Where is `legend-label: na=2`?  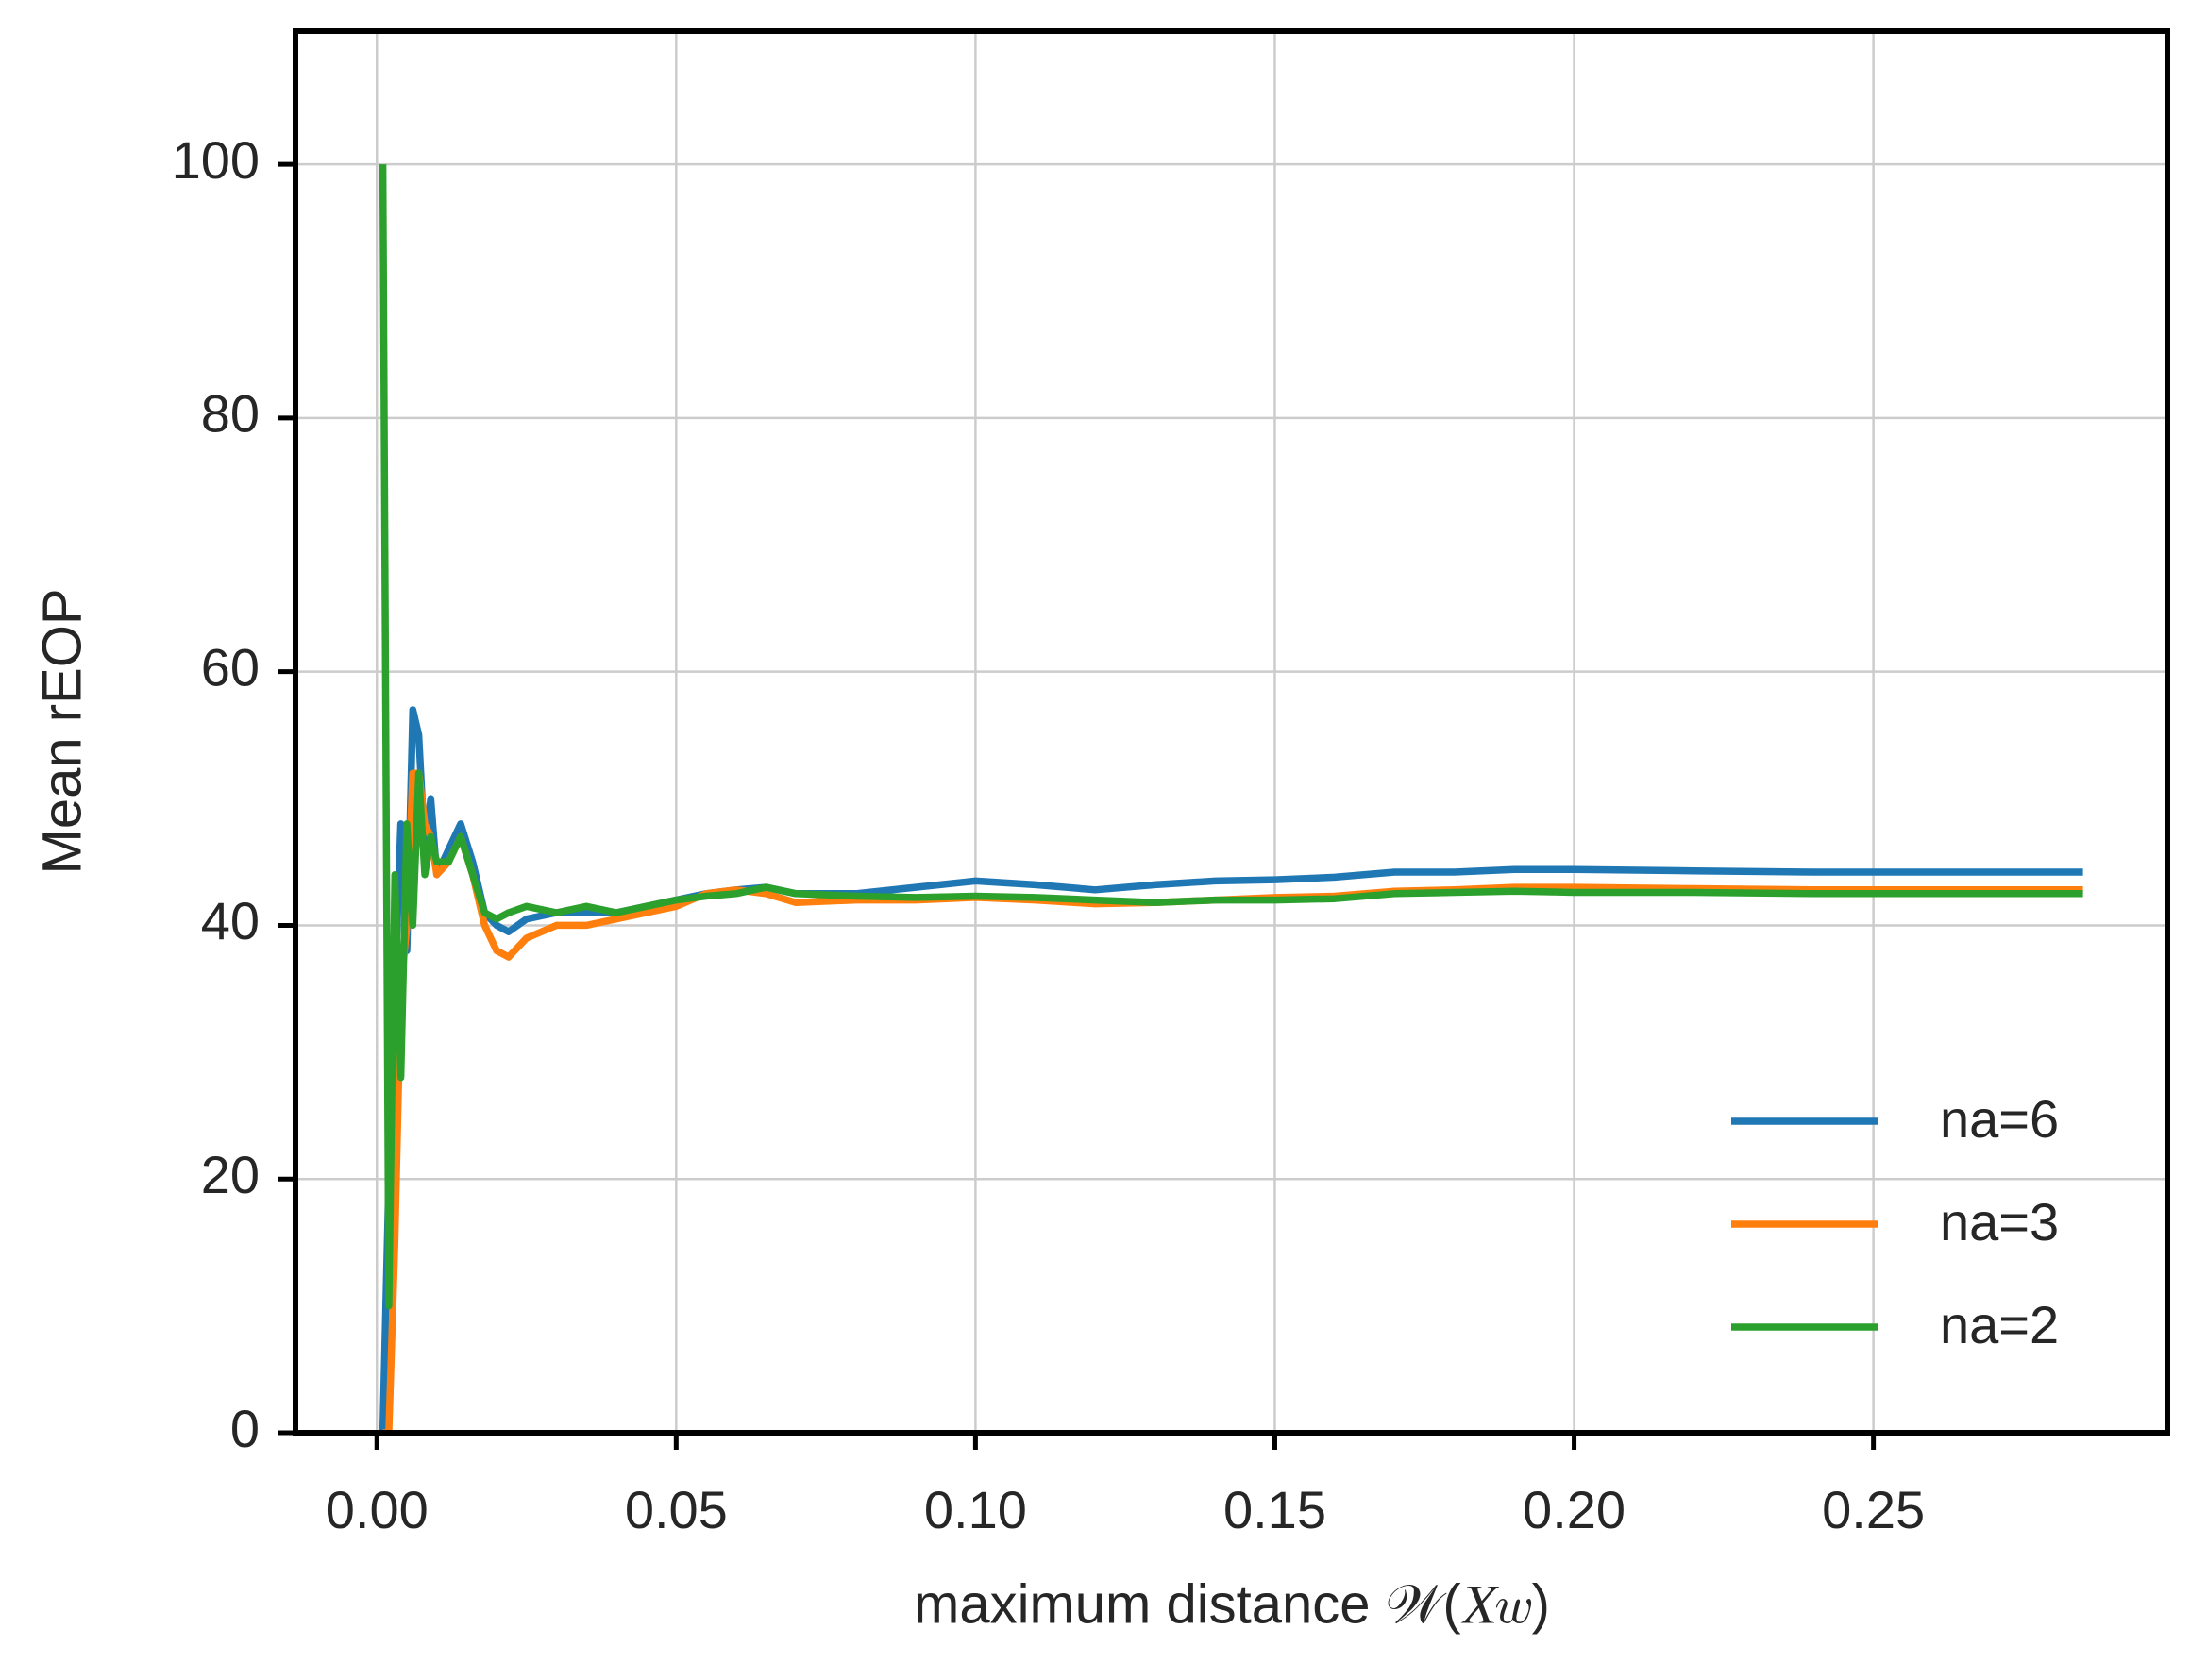 legend-label: na=2 is located at coordinates (1999, 1324).